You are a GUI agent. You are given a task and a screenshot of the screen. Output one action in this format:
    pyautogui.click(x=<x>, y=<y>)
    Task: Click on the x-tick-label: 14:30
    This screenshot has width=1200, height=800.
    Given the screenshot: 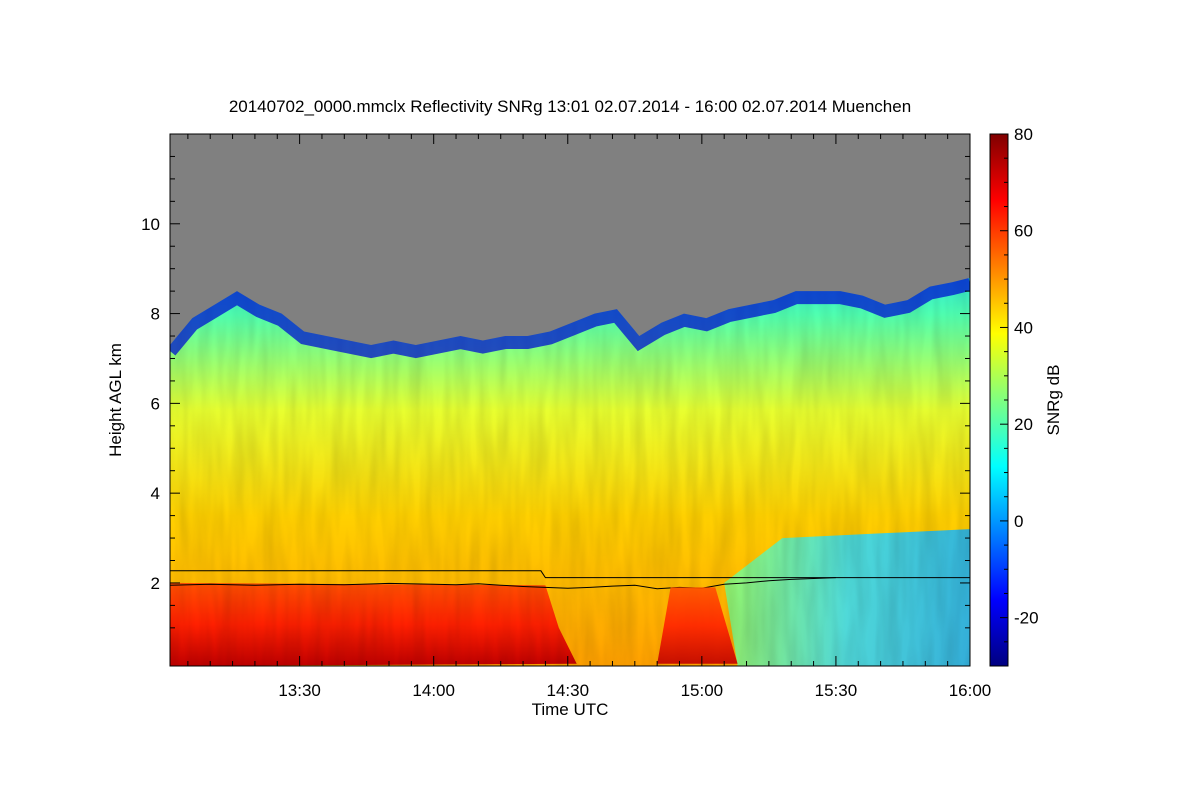 What is the action you would take?
    pyautogui.click(x=567, y=690)
    